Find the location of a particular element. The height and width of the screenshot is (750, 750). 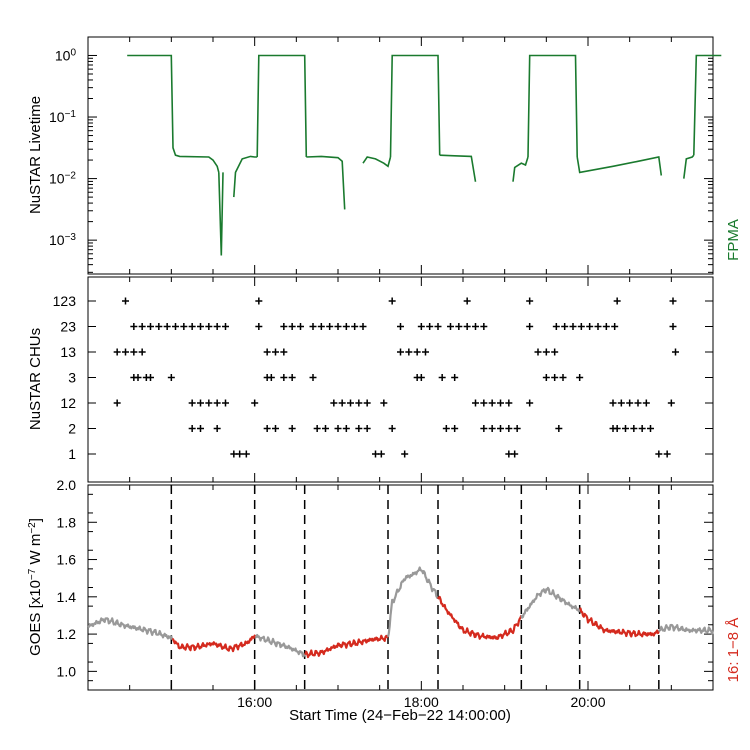

y-tick-label: 2 is located at coordinates (72, 429).